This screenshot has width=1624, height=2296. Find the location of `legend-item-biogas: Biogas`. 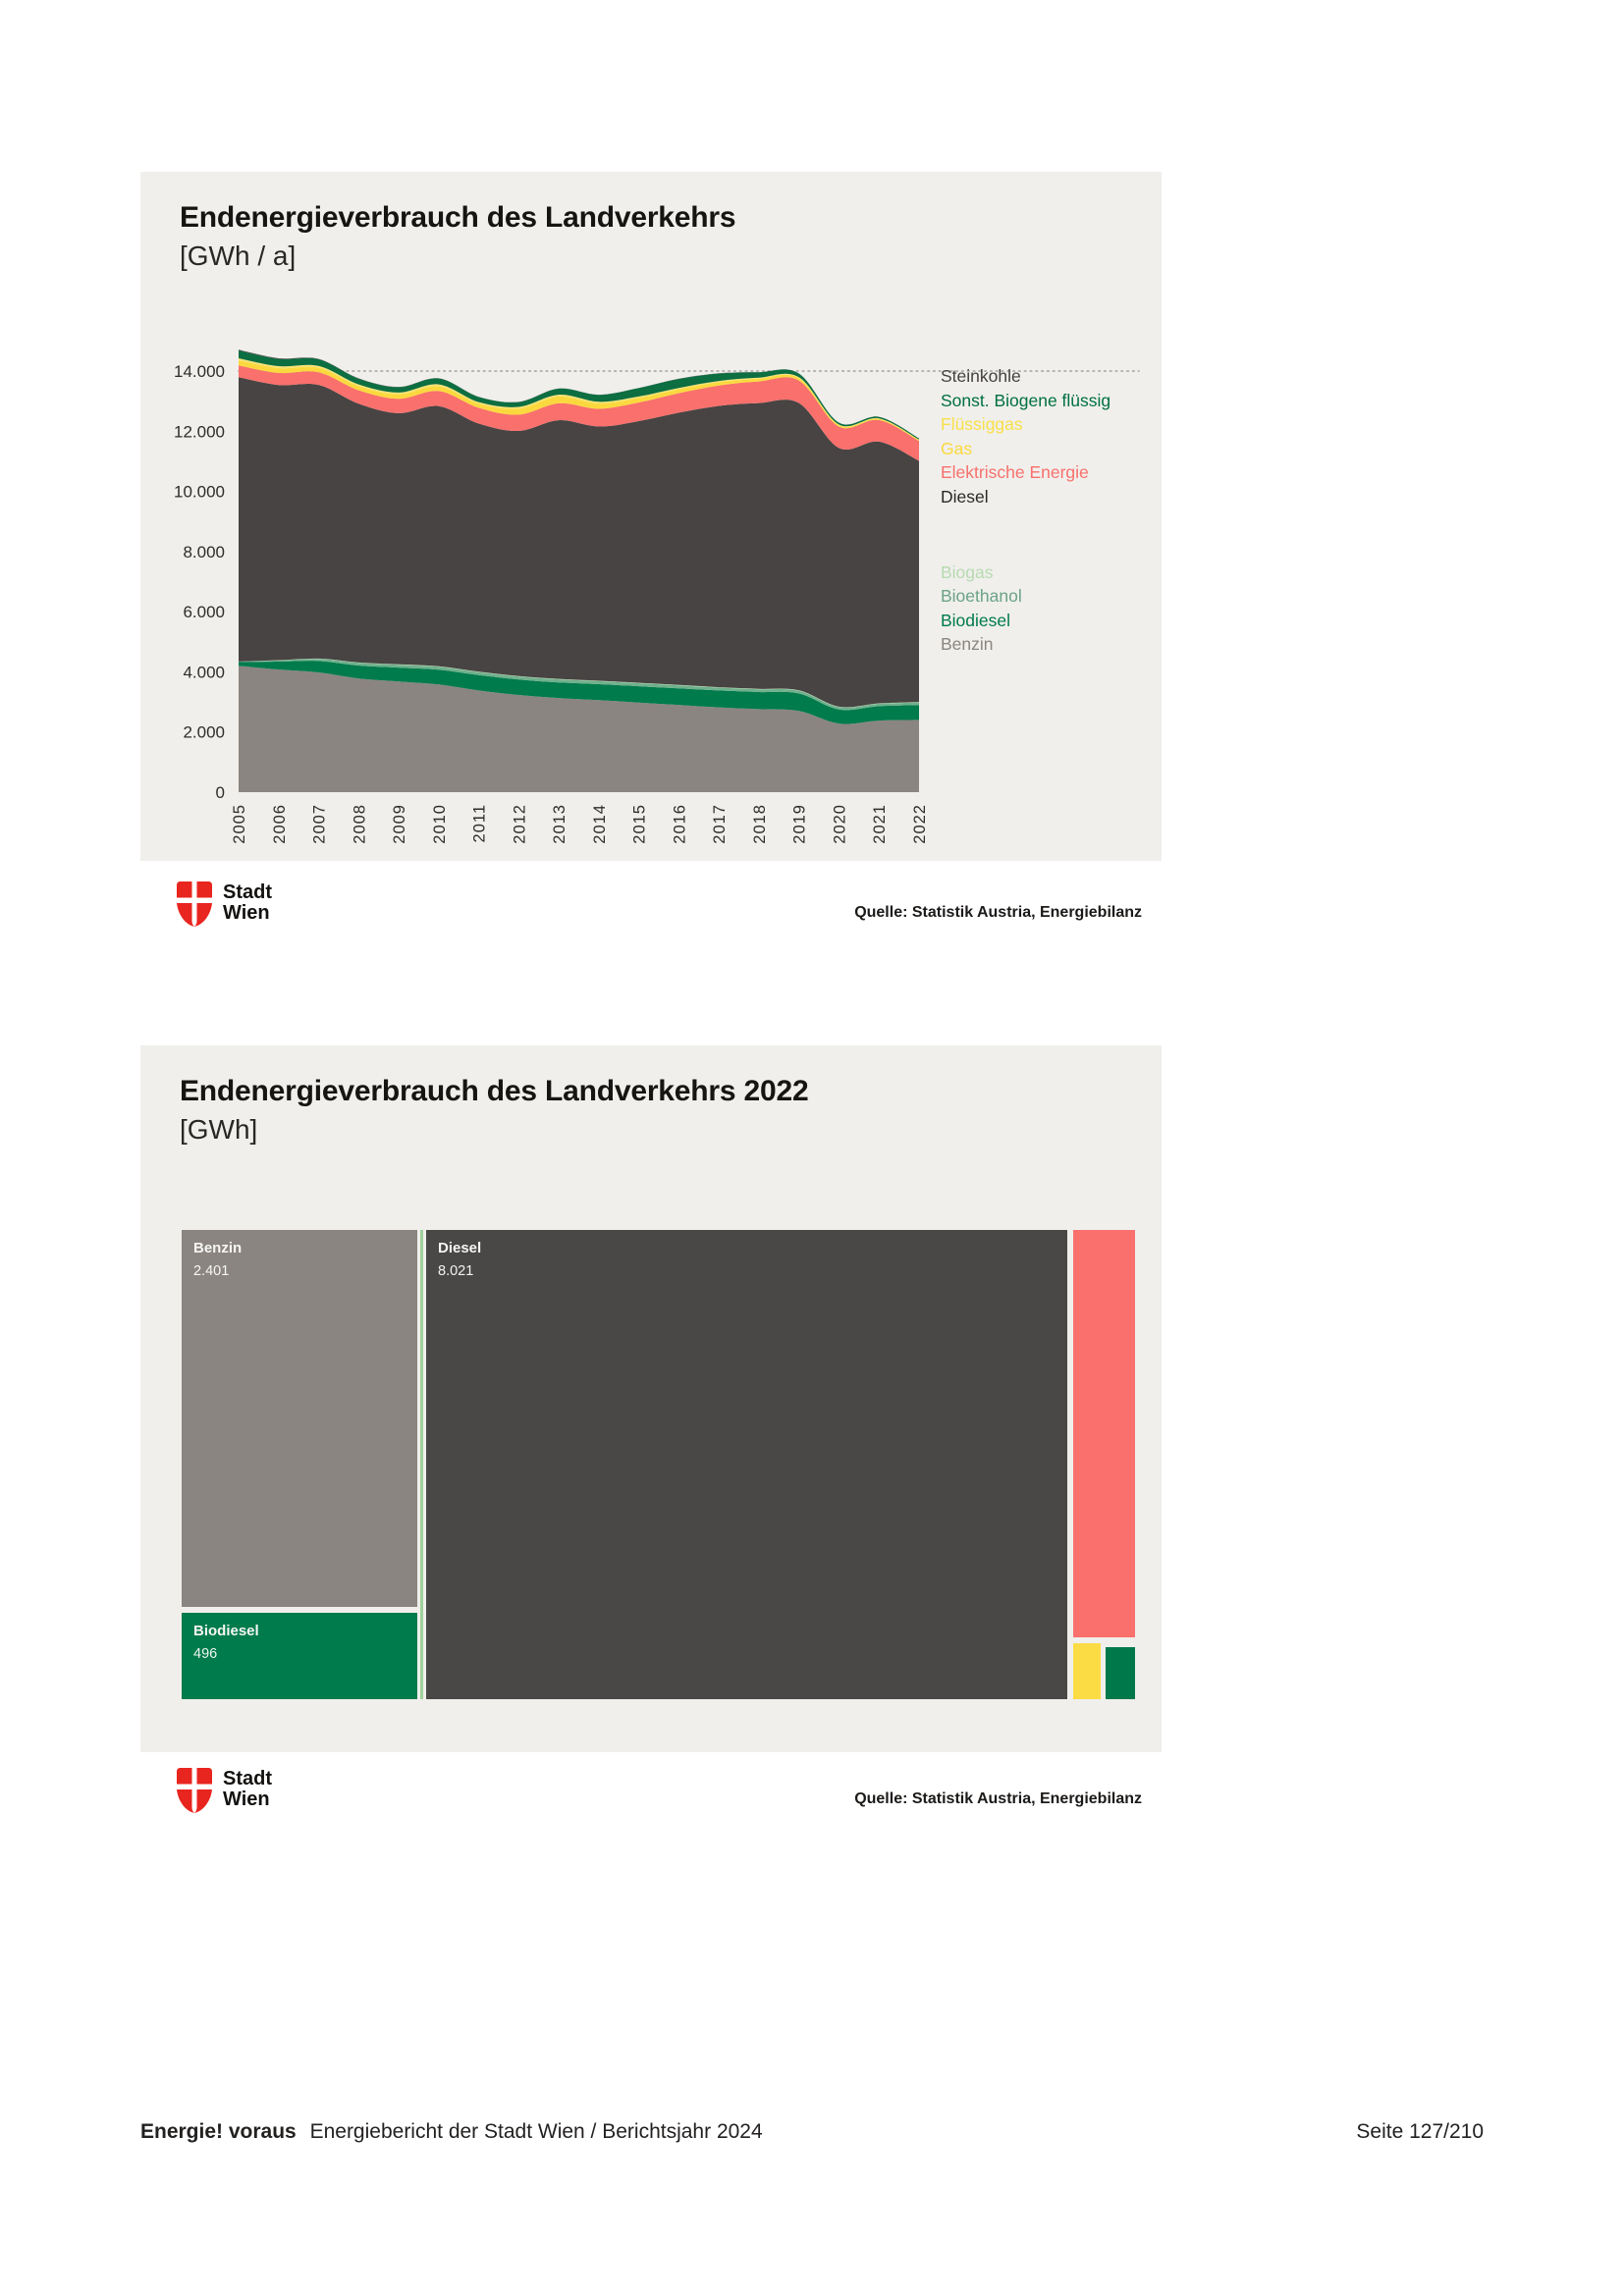

legend-item-biogas: Biogas is located at coordinates (967, 571).